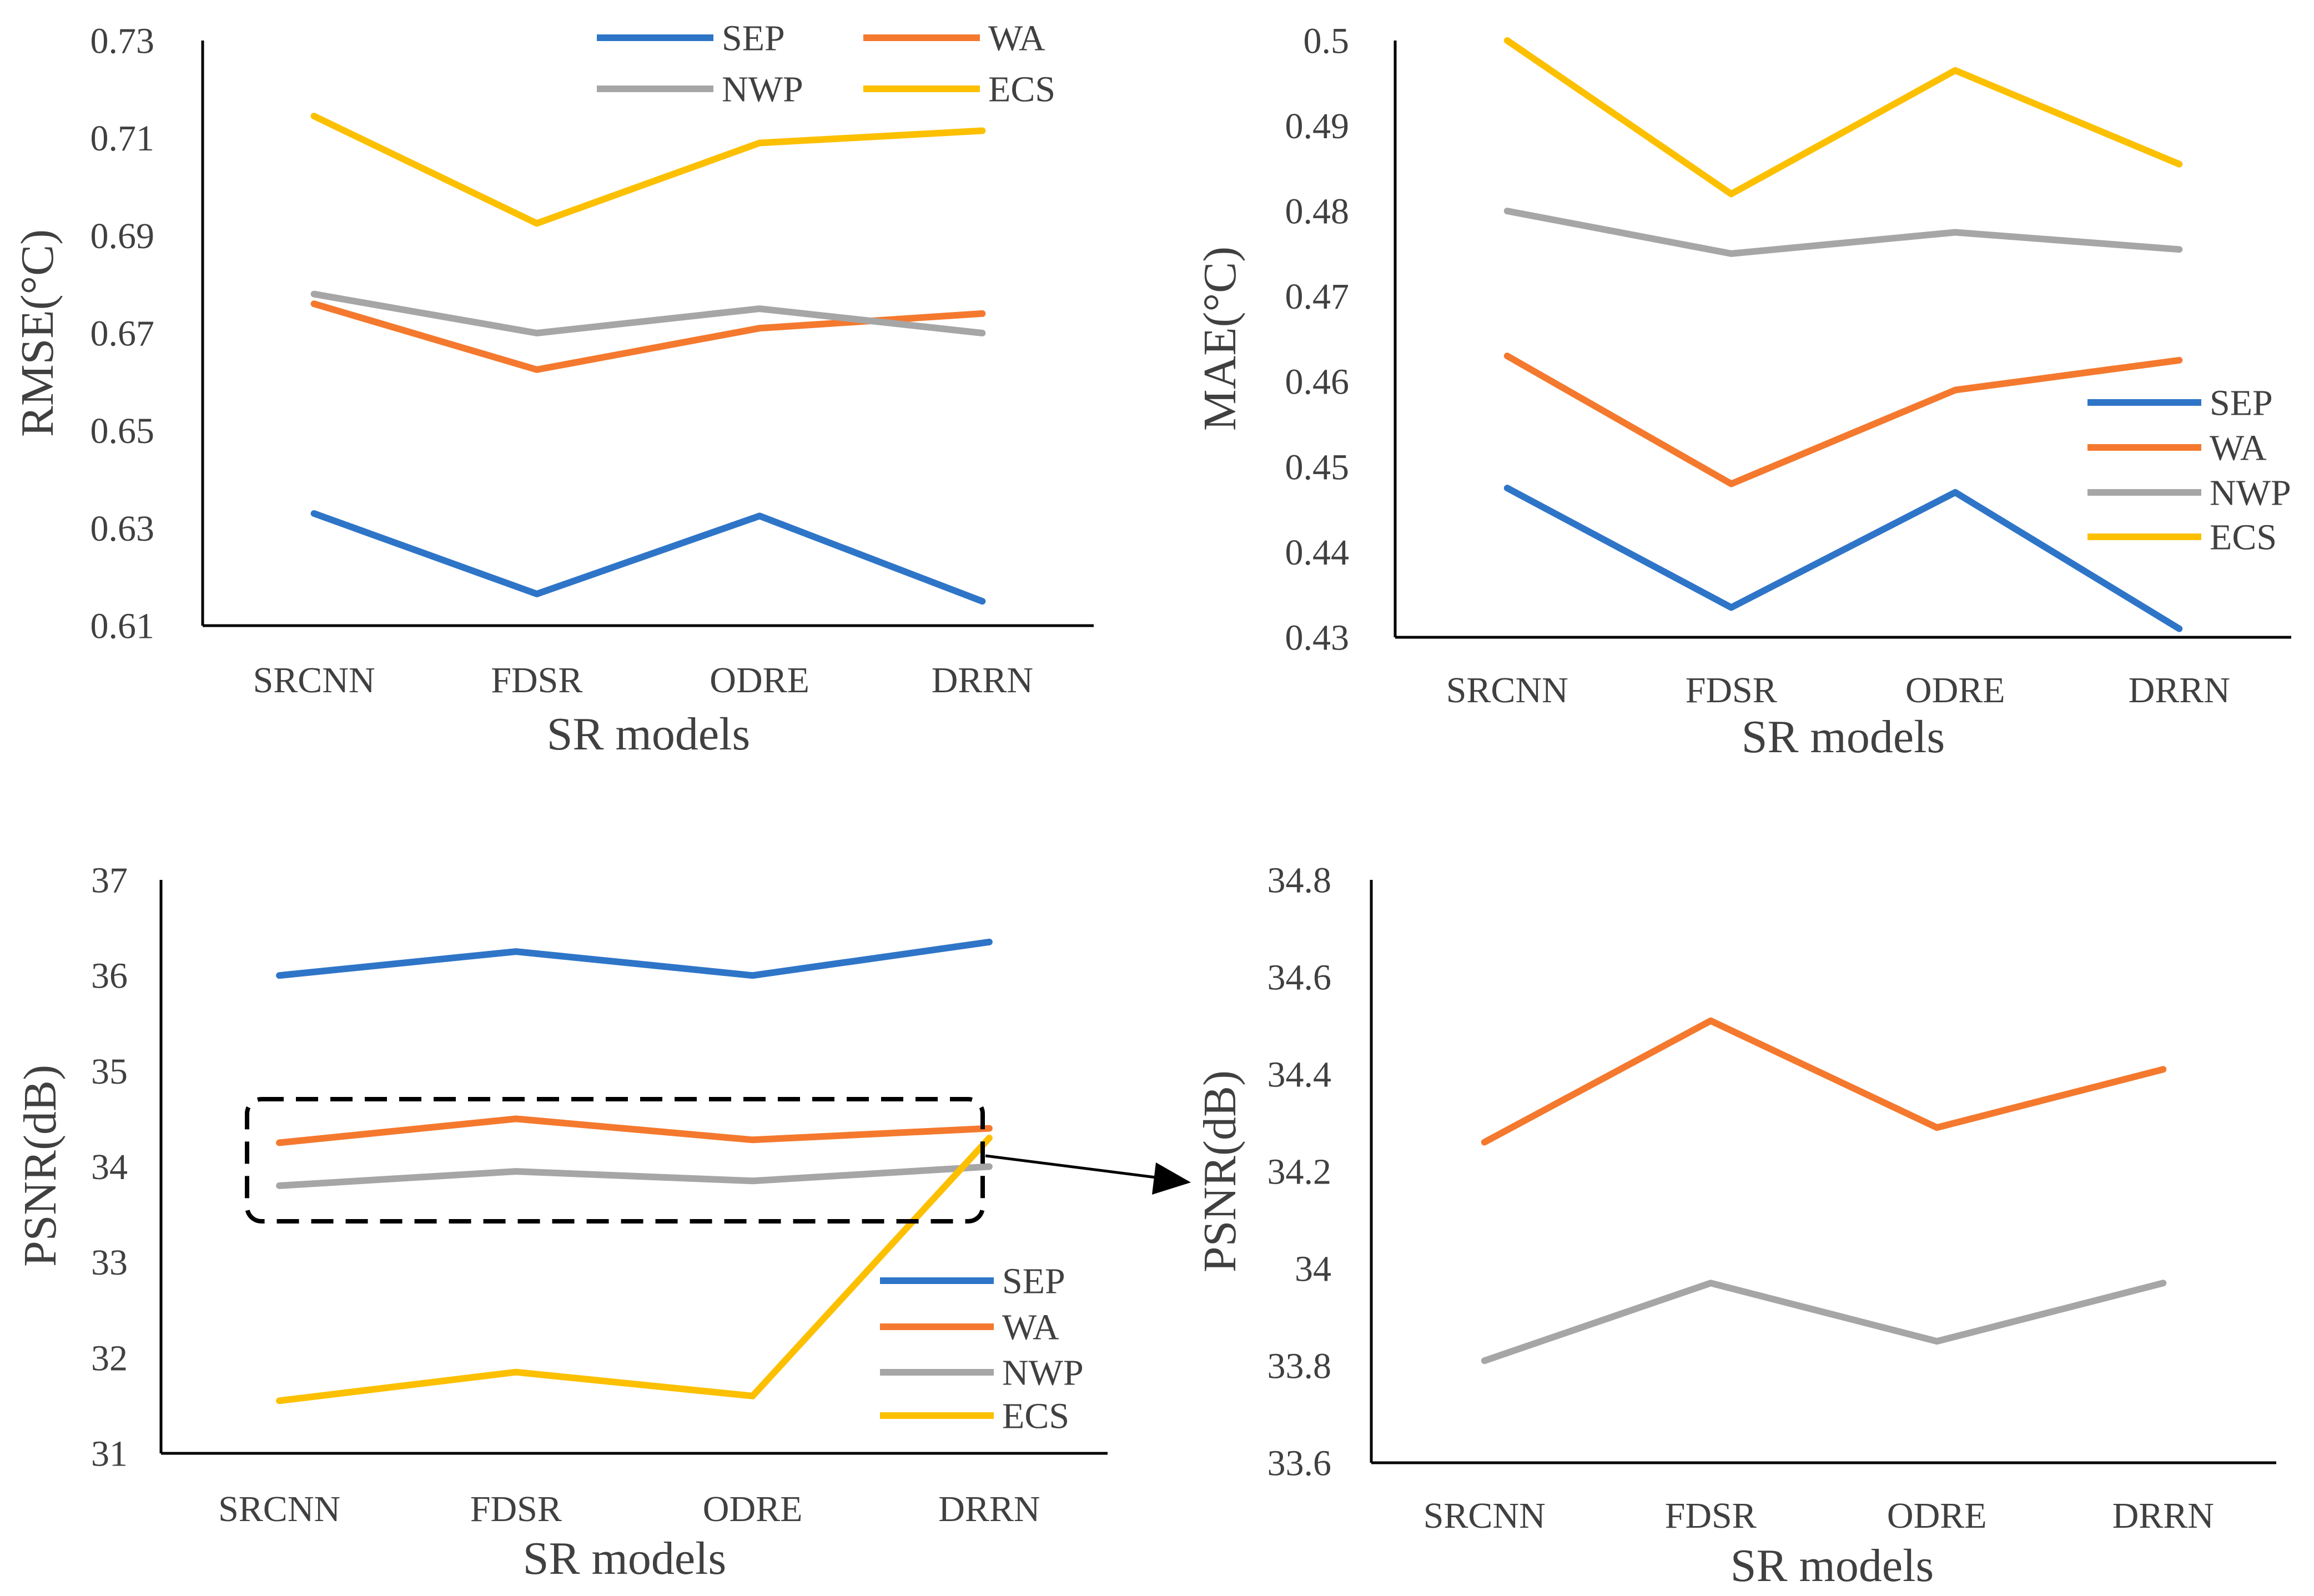 This screenshot has width=2314, height=1596. Describe the element at coordinates (1317, 637) in the screenshot. I see `y-tick-label: 0.43` at that location.